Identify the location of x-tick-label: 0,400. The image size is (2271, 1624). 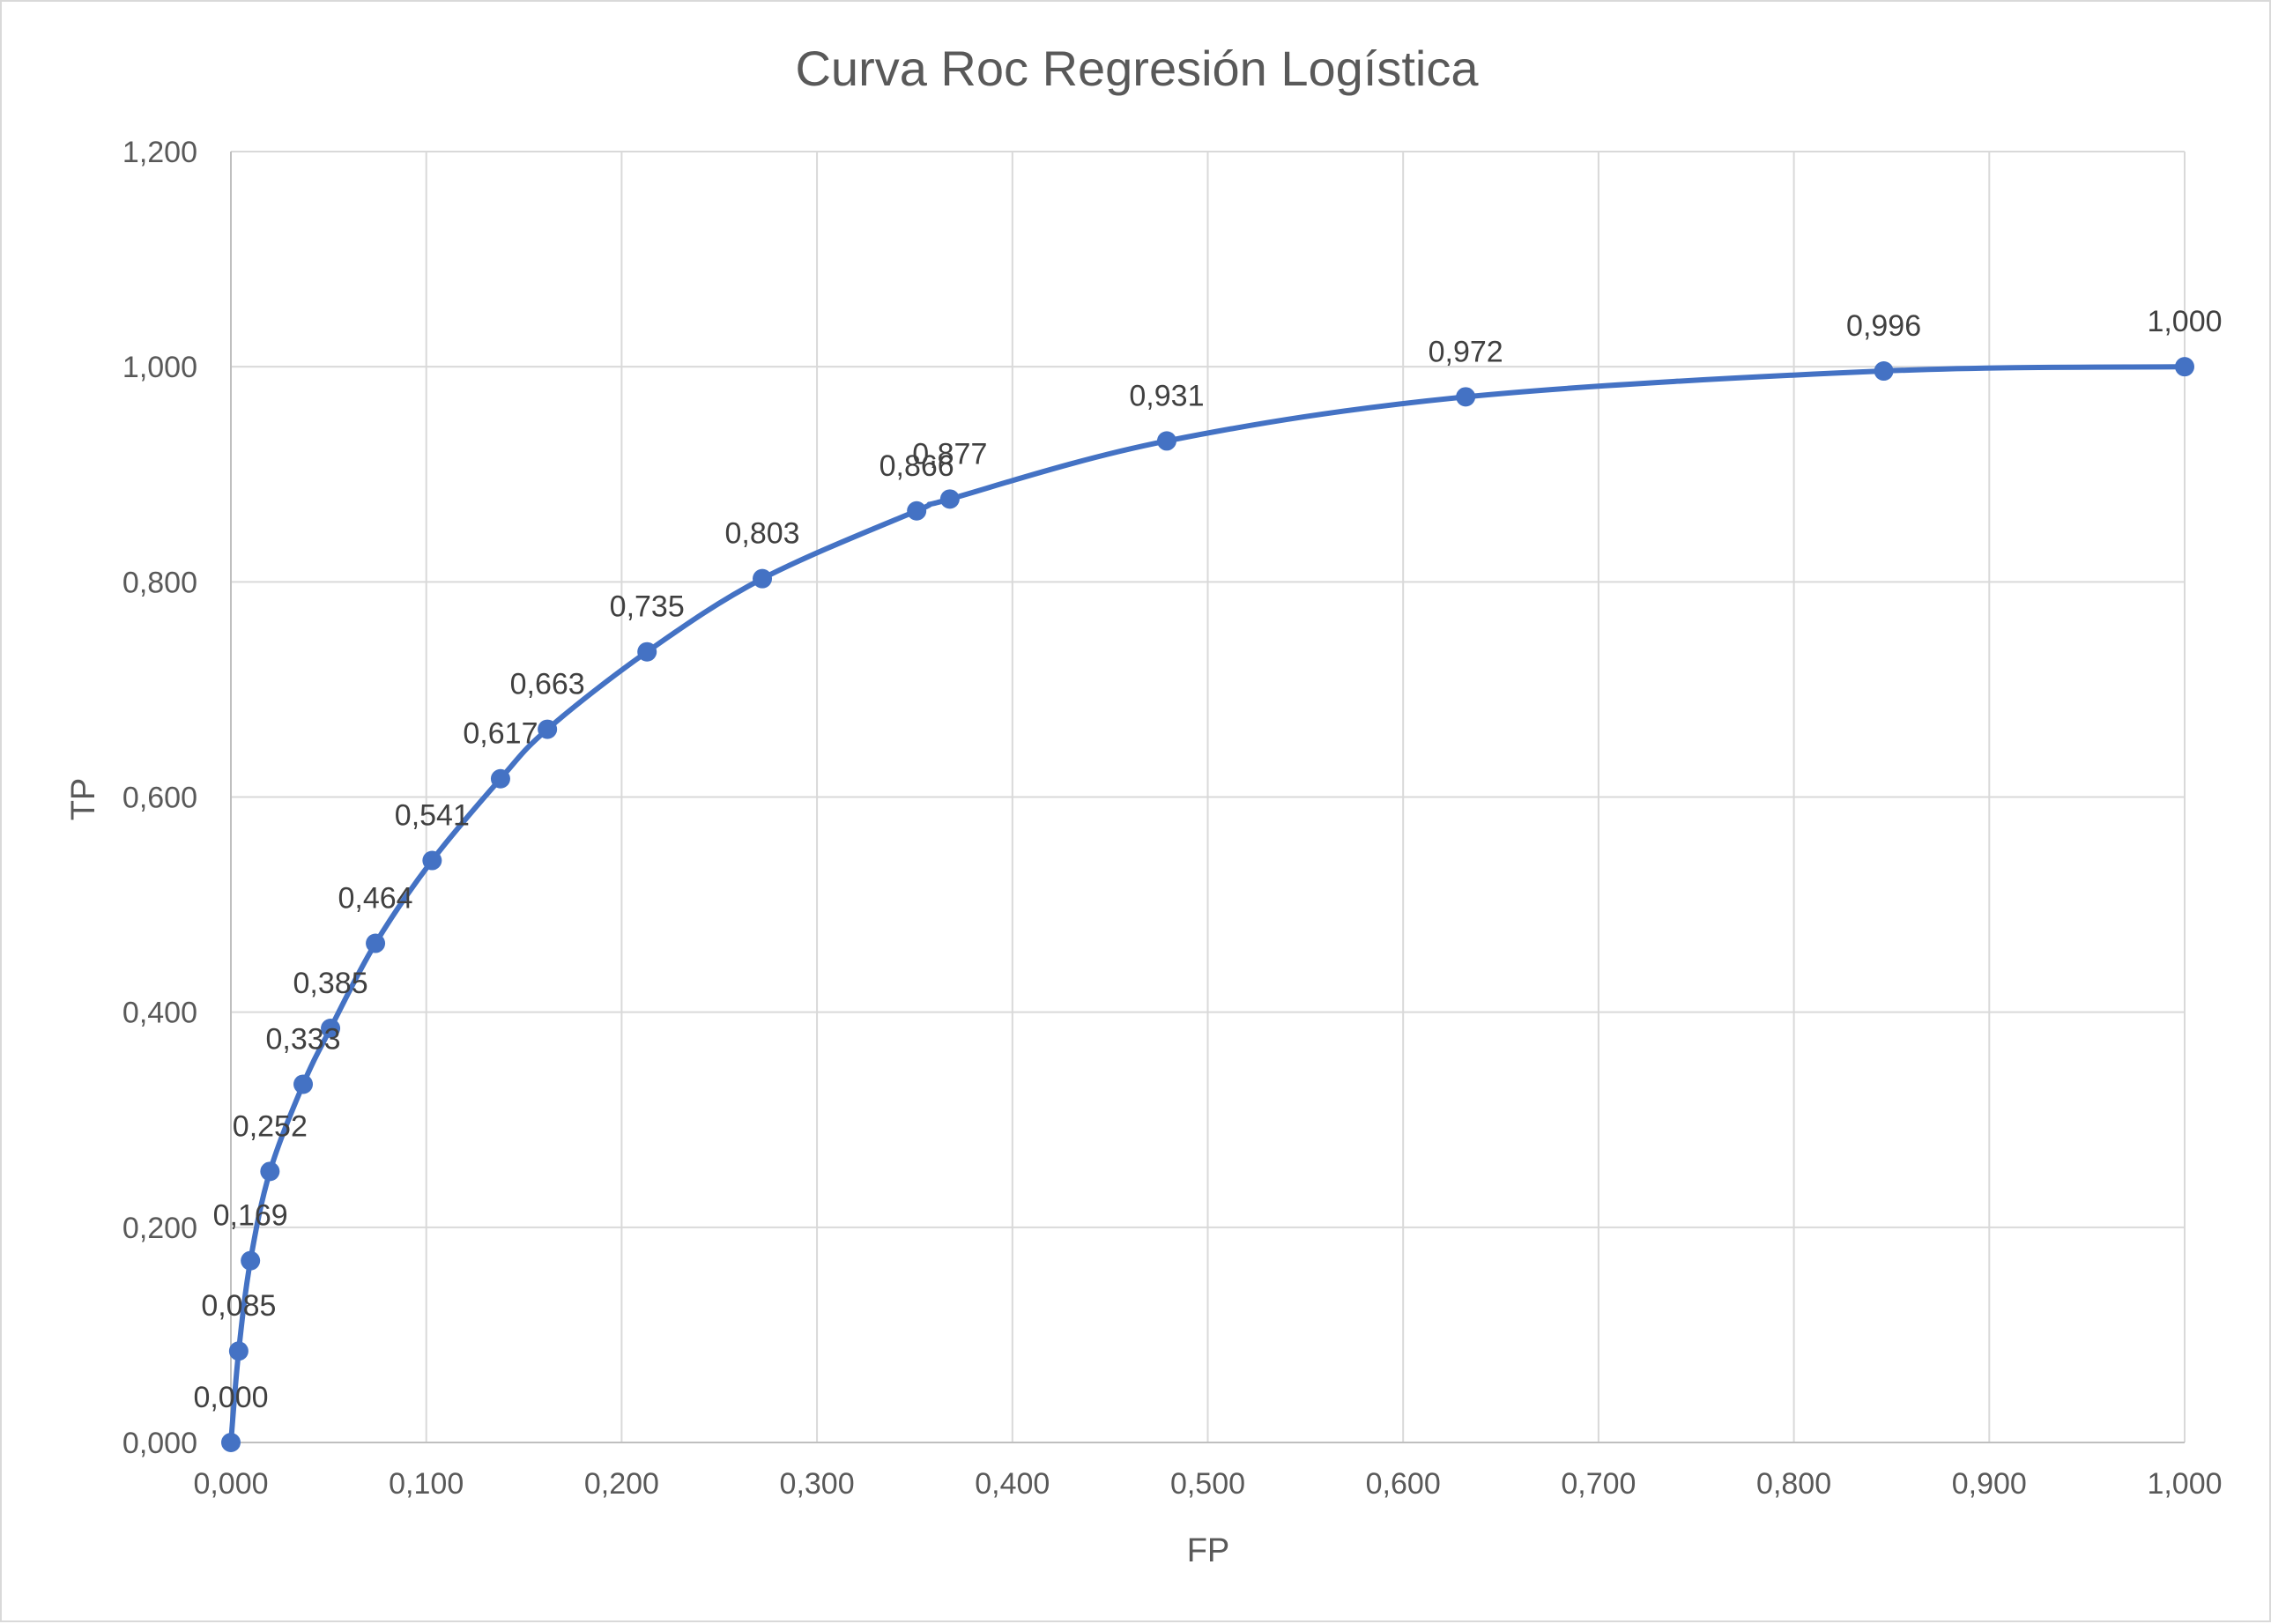
(1013, 1484).